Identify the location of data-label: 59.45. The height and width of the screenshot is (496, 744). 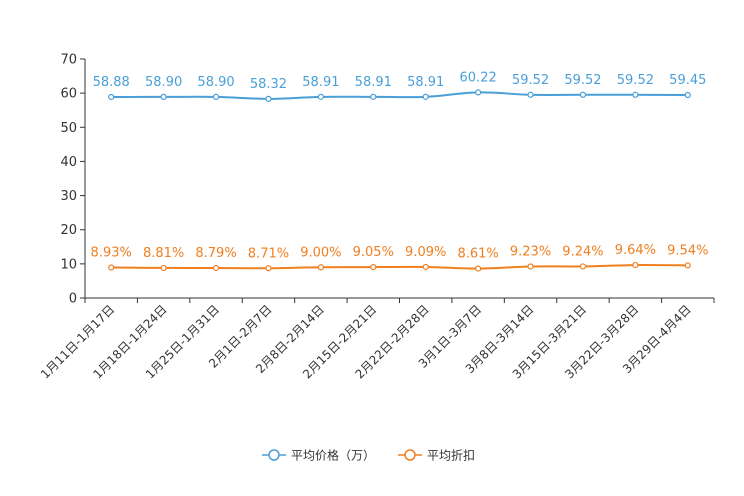
(687, 80).